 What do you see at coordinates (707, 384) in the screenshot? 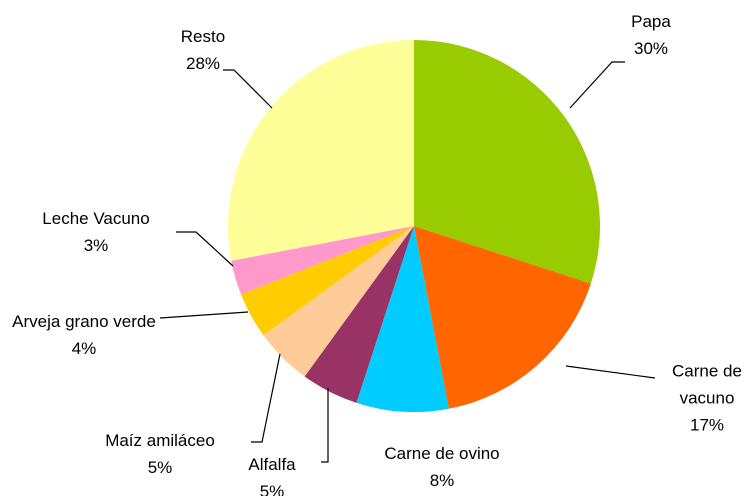
I see `category-label: Carne de vacuno` at bounding box center [707, 384].